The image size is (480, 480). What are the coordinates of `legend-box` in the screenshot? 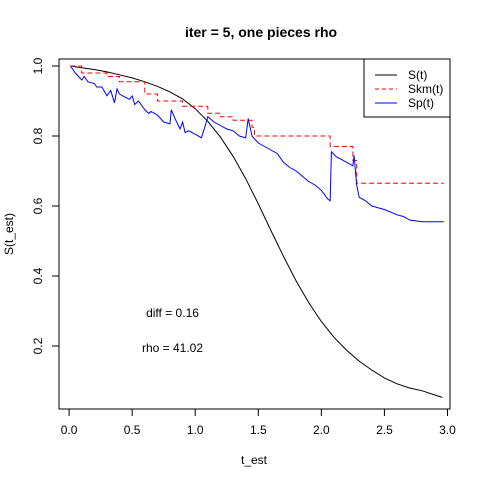 It's located at (407, 88).